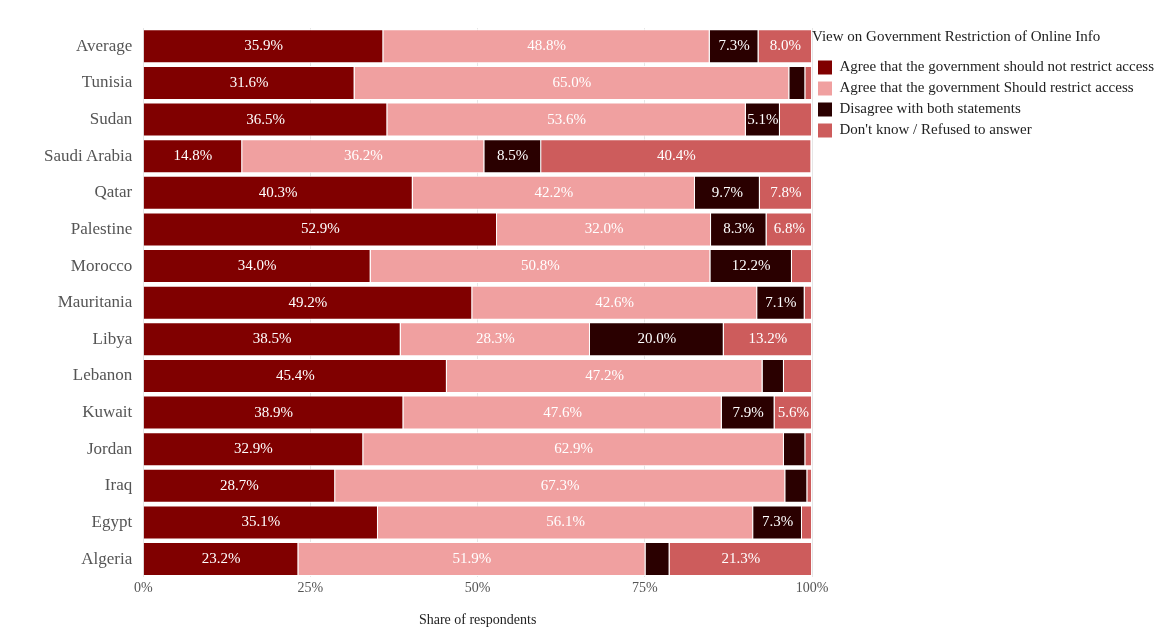  Describe the element at coordinates (785, 45) in the screenshot. I see `data-label: 8.0%` at that location.